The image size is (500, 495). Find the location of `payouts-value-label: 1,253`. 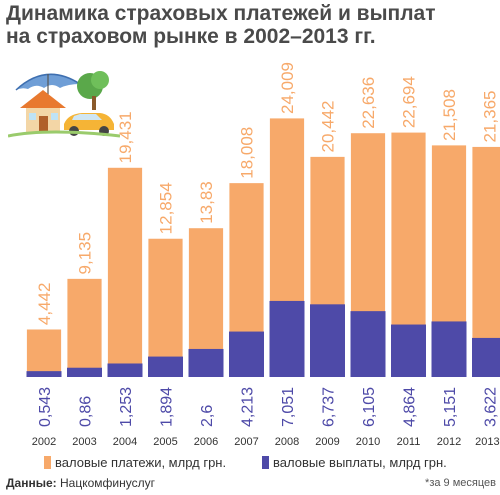

payouts-value-label: 1,253 is located at coordinates (126, 407).